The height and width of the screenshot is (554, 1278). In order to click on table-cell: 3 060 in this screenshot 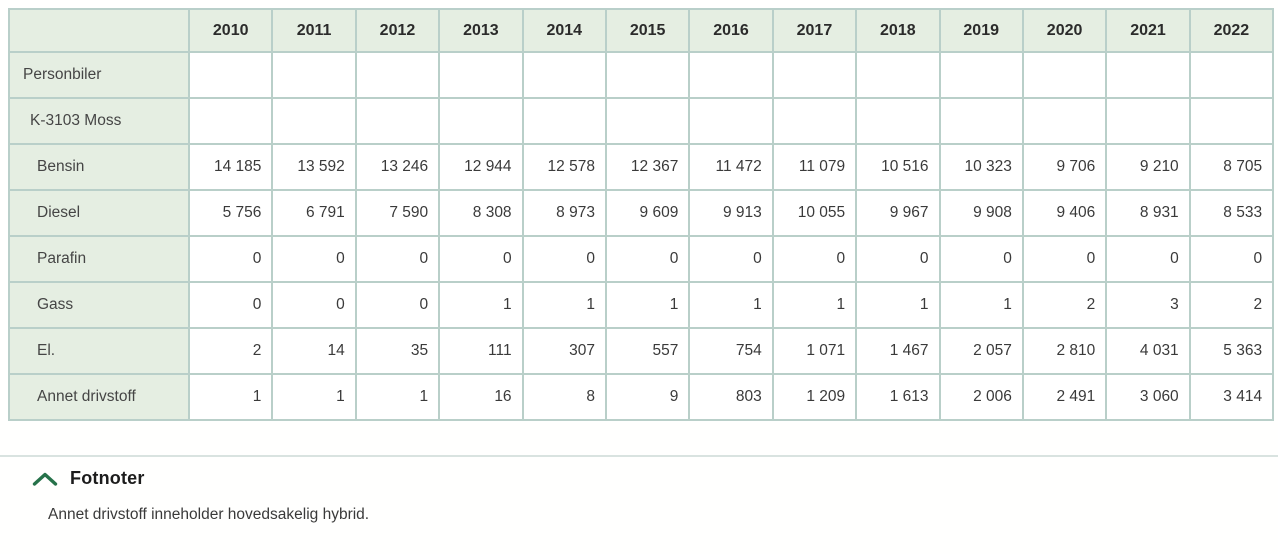, I will do `click(1148, 397)`.